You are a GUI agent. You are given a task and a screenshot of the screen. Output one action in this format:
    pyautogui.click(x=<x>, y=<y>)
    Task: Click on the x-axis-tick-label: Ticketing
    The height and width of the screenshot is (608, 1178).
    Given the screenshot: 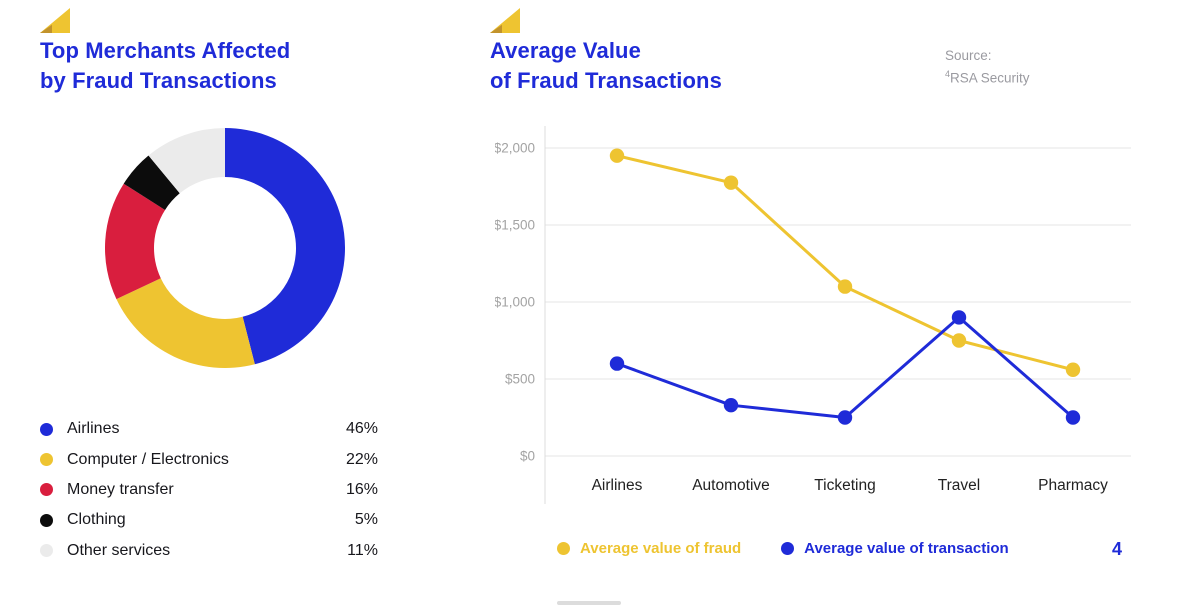 What is the action you would take?
    pyautogui.click(x=844, y=485)
    